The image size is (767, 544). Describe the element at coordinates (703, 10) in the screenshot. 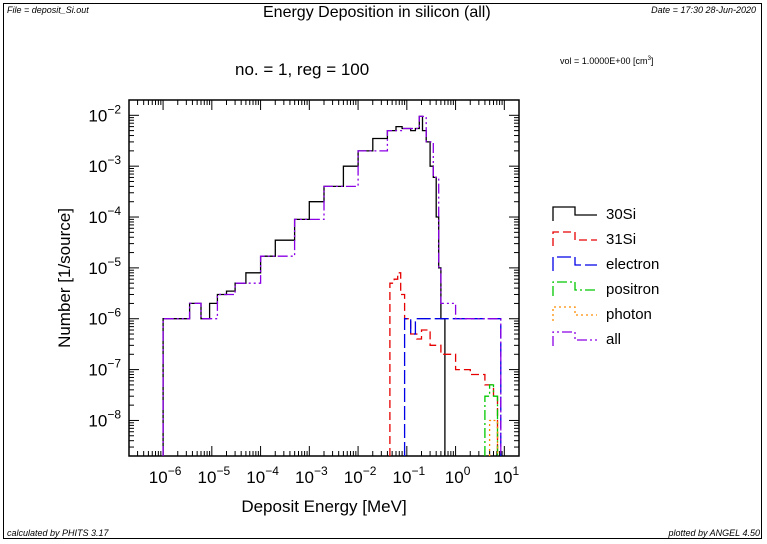

I see `date-label: Date = 17:30 28-Jun-2020` at that location.